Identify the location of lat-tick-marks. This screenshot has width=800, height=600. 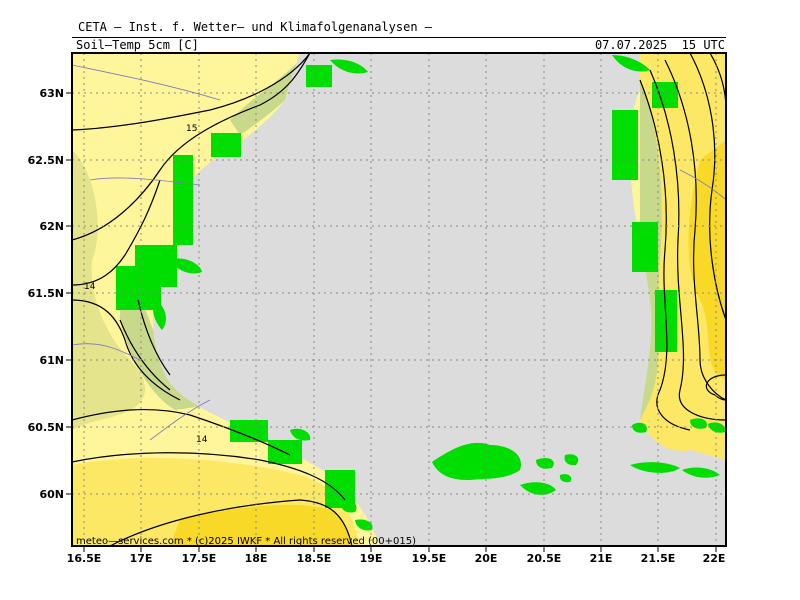
(69, 293).